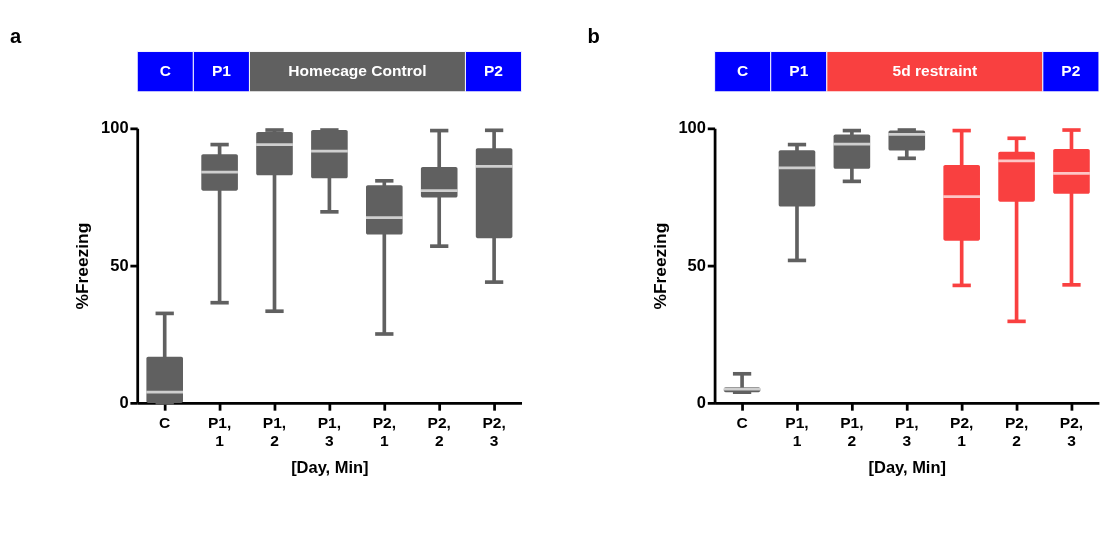 Image resolution: width=1109 pixels, height=548 pixels. What do you see at coordinates (593, 35) in the screenshot?
I see `chart-title: b` at bounding box center [593, 35].